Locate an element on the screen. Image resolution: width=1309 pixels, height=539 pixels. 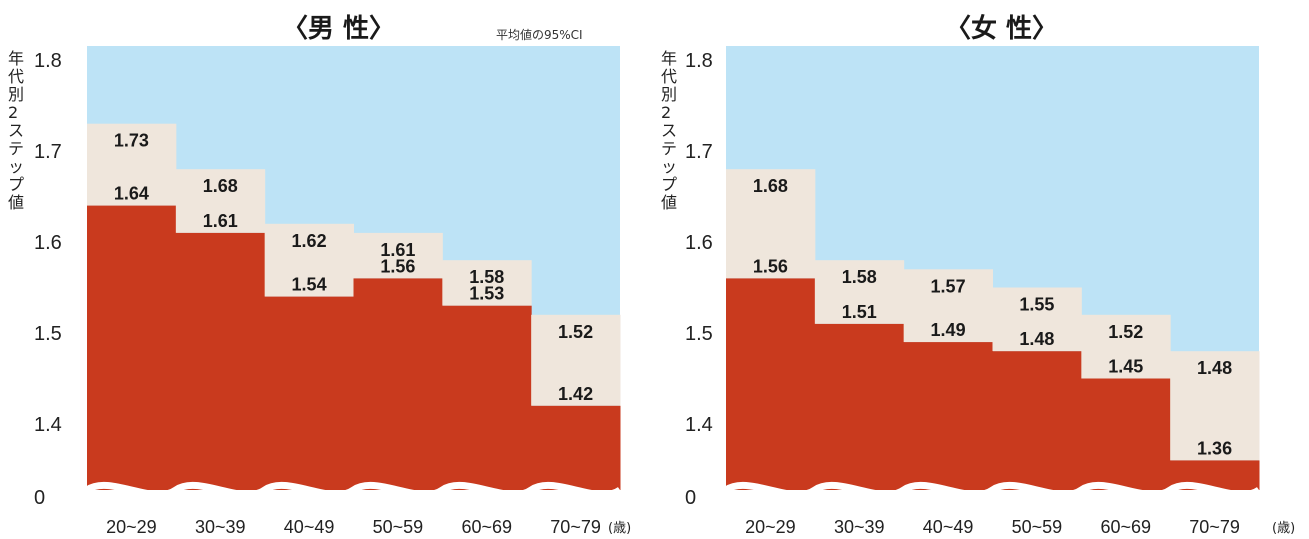
male-title: 〈男 性〉 is located at coordinates (339, 29).